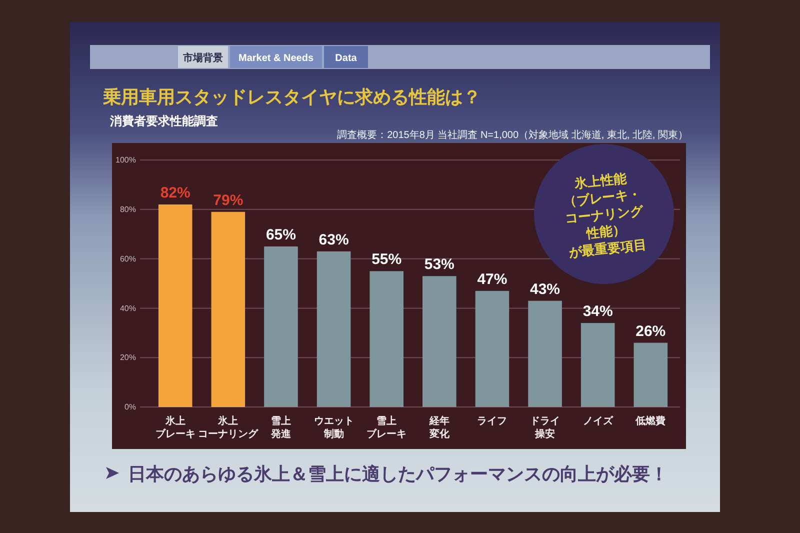 This screenshot has width=800, height=533. What do you see at coordinates (128, 357) in the screenshot?
I see `y-tick-label: 20%` at bounding box center [128, 357].